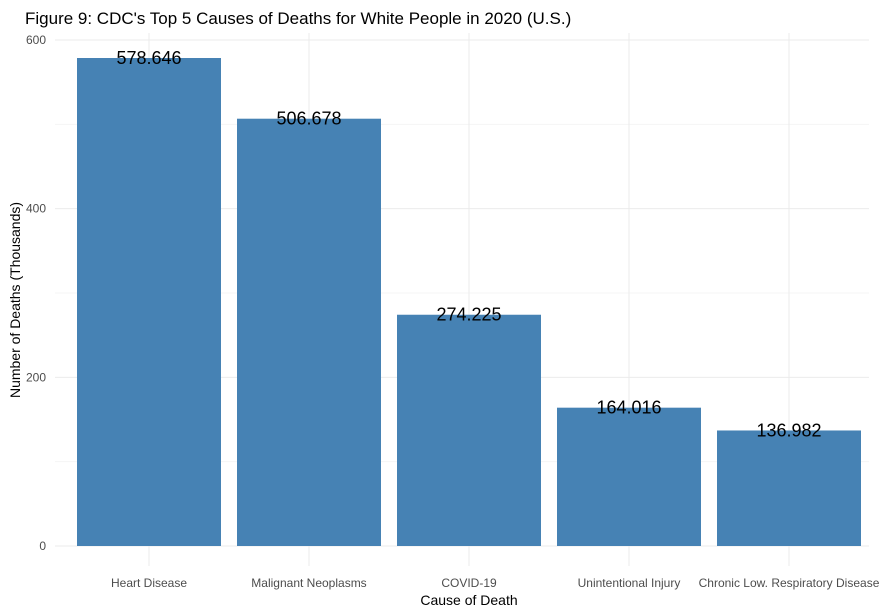  What do you see at coordinates (468, 315) in the screenshot?
I see `data-label: 274.225` at bounding box center [468, 315].